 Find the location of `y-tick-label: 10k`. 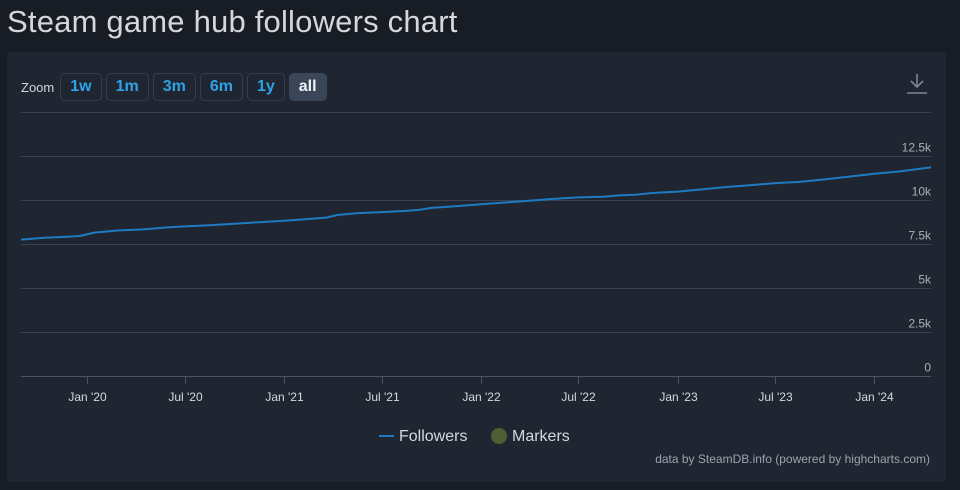

y-tick-label: 10k is located at coordinates (922, 192).